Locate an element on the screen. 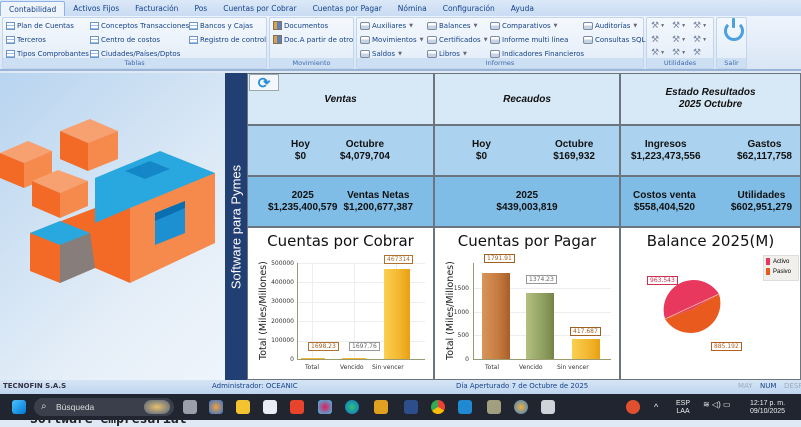 The height and width of the screenshot is (427, 801). tools-button-5: ⚒ ▼ is located at coordinates (679, 39).